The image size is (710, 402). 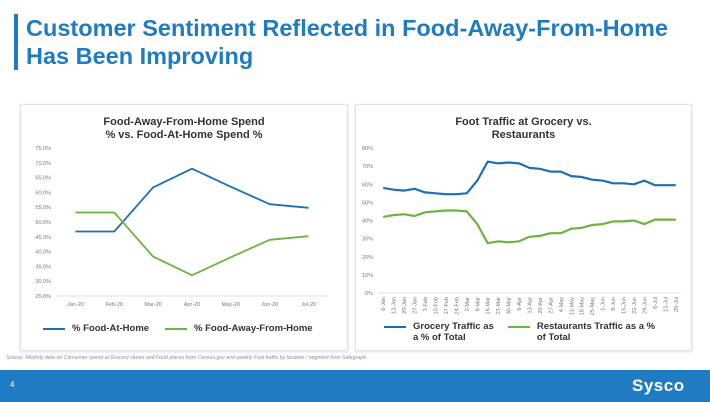 What do you see at coordinates (43, 253) in the screenshot?
I see `y-tick-label: 40.0%` at bounding box center [43, 253].